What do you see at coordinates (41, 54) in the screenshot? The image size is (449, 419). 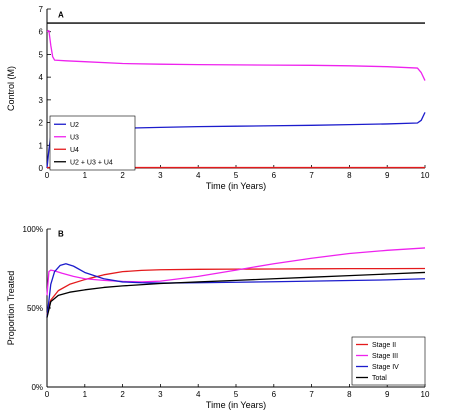 I see `y-tick-label: 5` at bounding box center [41, 54].